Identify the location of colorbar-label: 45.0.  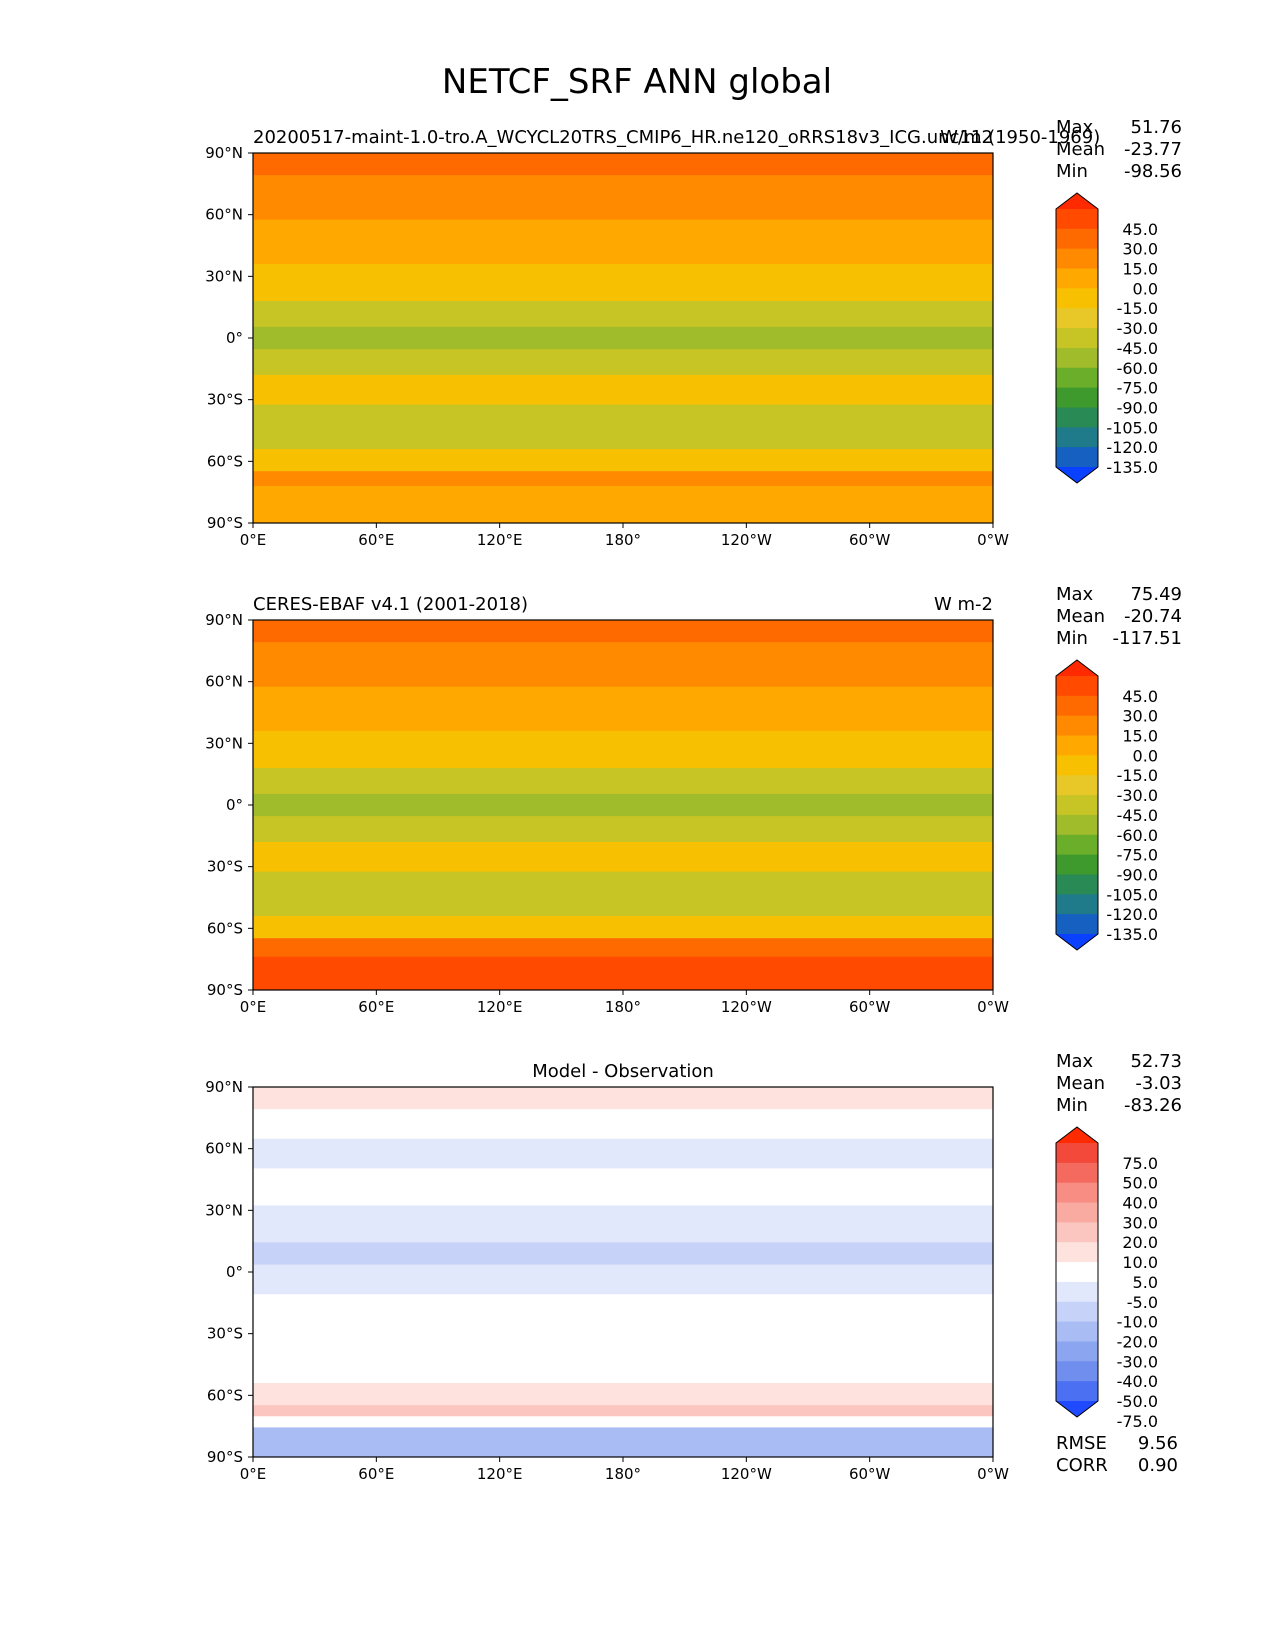
(1140, 229).